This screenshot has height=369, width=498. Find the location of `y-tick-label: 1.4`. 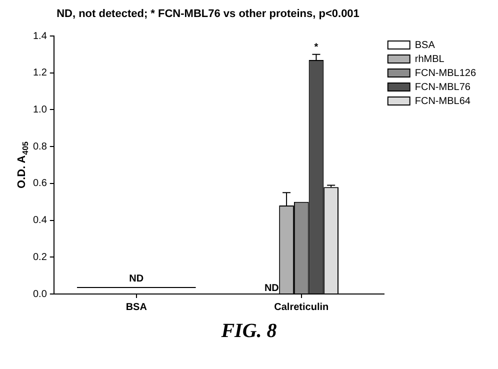

y-tick-label: 1.4 is located at coordinates (40, 36).